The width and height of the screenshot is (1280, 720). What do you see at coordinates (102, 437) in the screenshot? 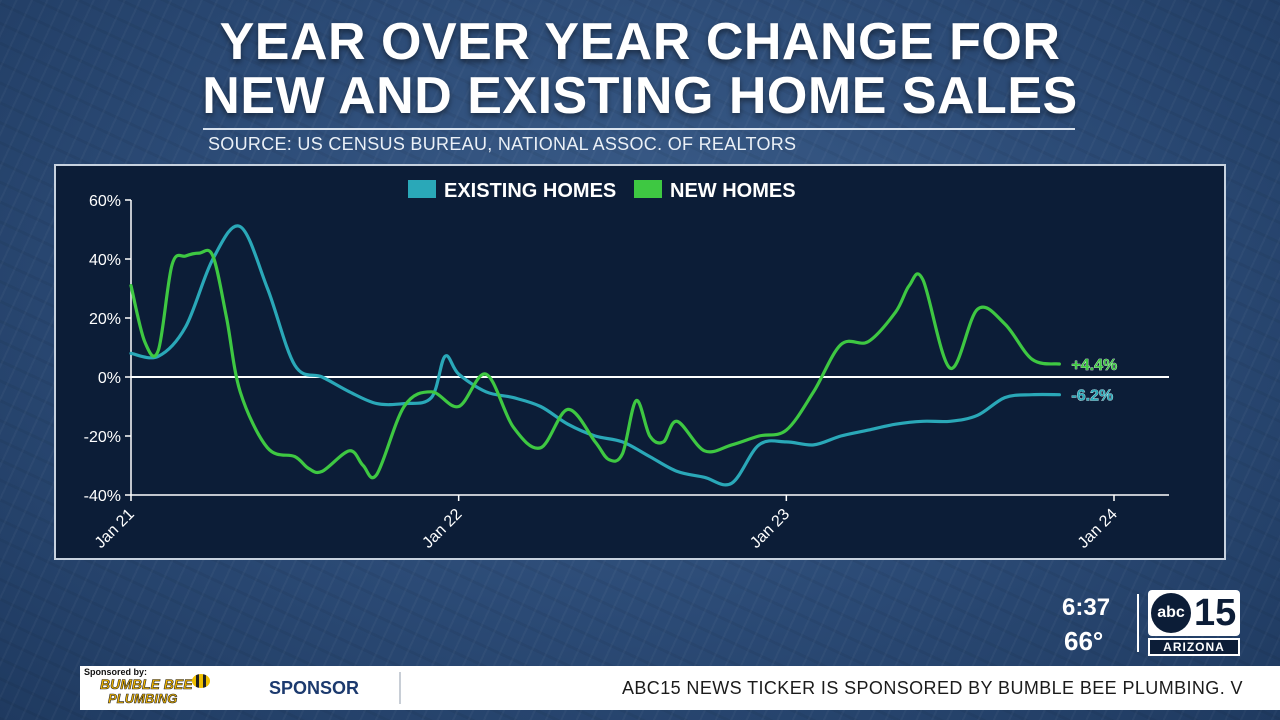
I see `y-tick-label: -20%` at bounding box center [102, 437].